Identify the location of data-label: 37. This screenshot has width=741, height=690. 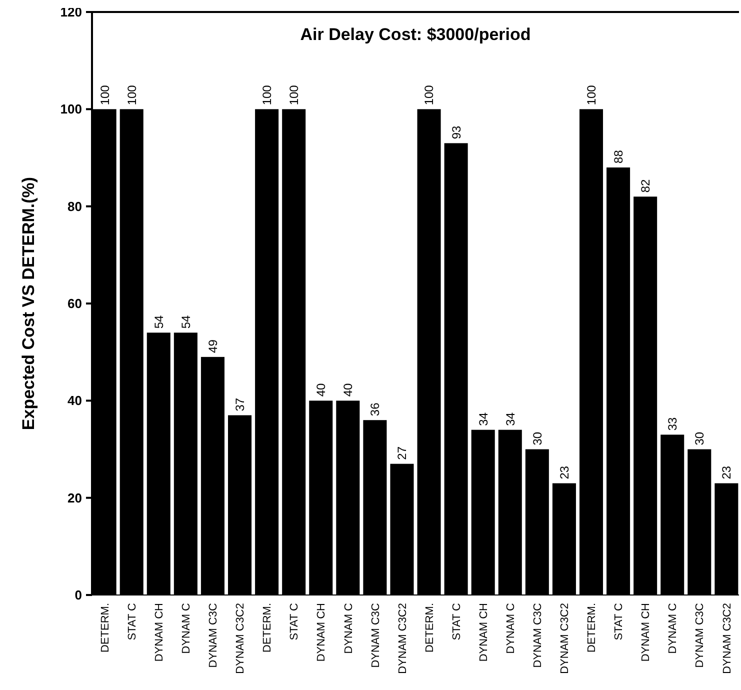
(239, 405).